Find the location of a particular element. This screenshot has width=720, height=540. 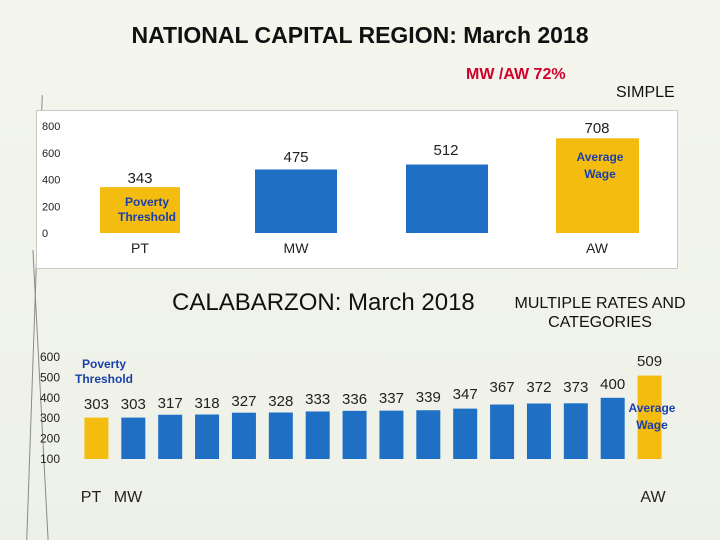

data-label: 373 is located at coordinates (575, 387).